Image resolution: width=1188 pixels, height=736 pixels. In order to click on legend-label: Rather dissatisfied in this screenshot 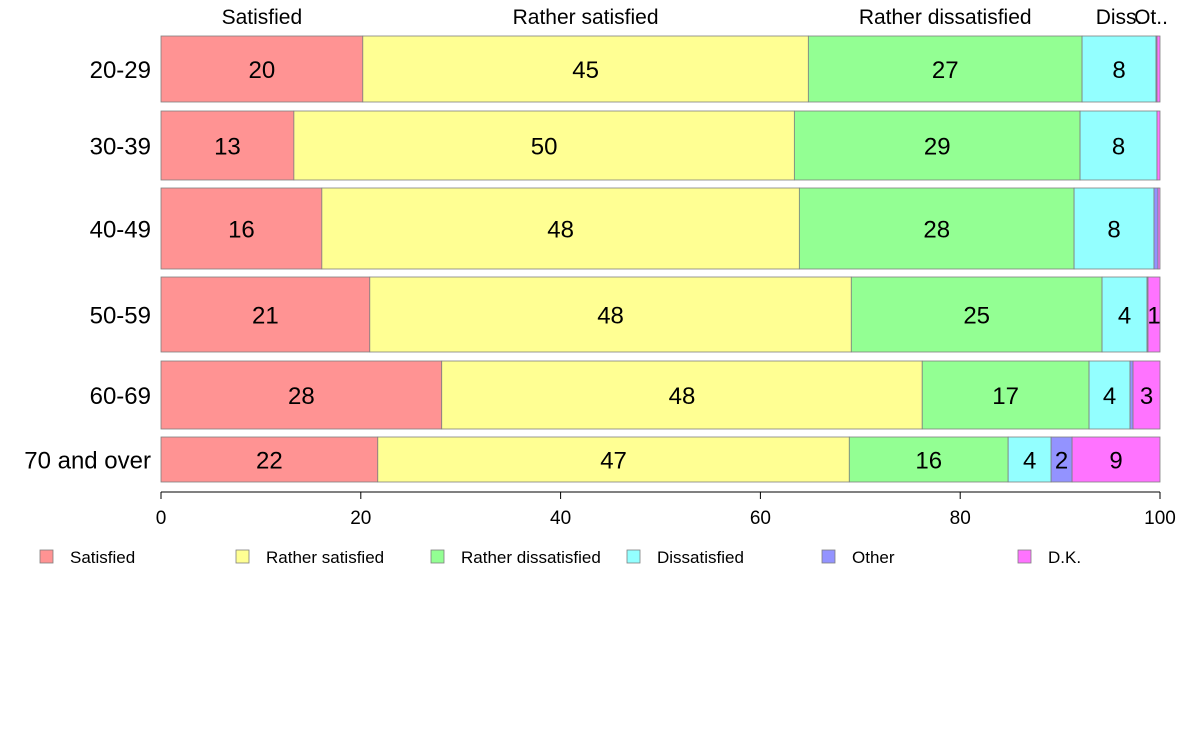, I will do `click(531, 557)`.